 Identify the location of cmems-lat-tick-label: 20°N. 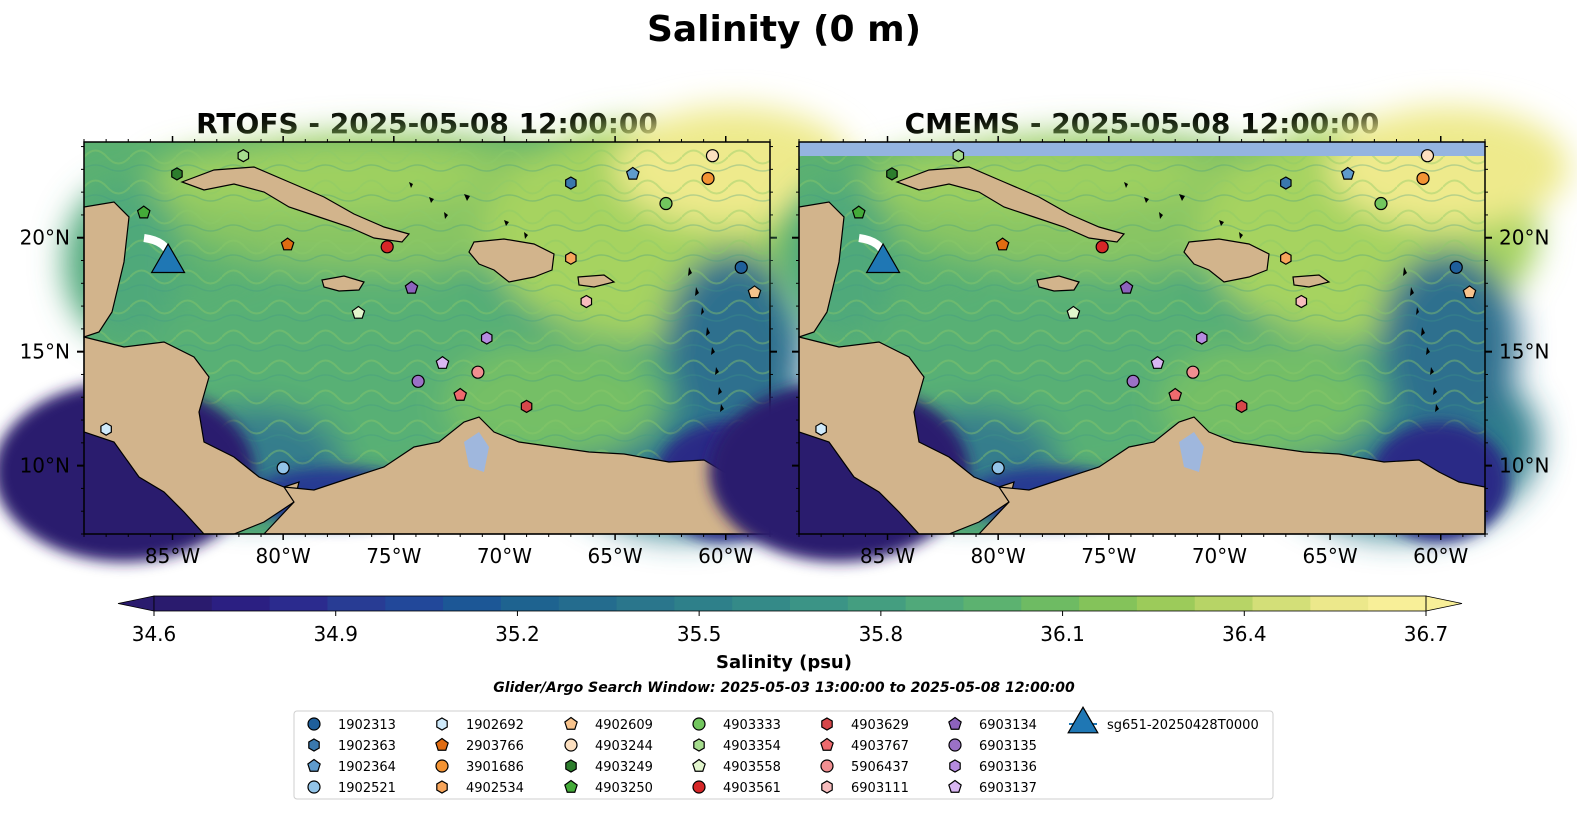
(1524, 238).